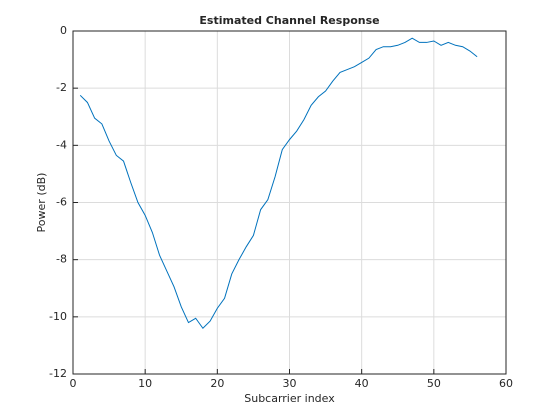 This screenshot has width=560, height=420. Describe the element at coordinates (61, 144) in the screenshot. I see `y-tick-label: -4` at that location.